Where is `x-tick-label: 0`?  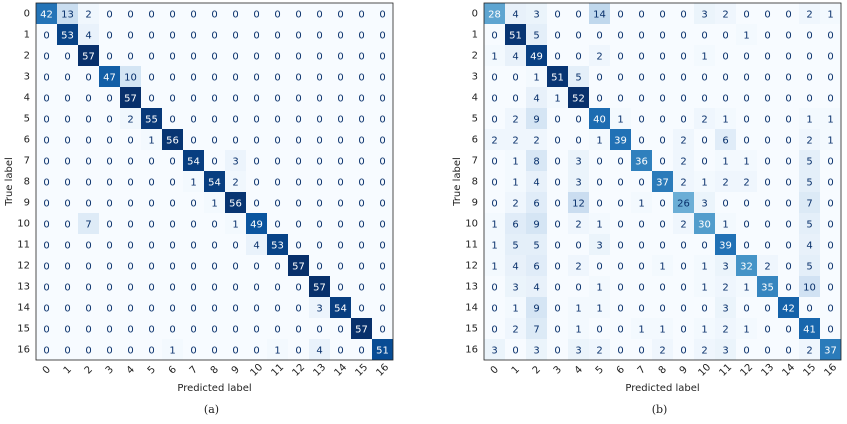 x-tick-label: 0 is located at coordinates (47, 370).